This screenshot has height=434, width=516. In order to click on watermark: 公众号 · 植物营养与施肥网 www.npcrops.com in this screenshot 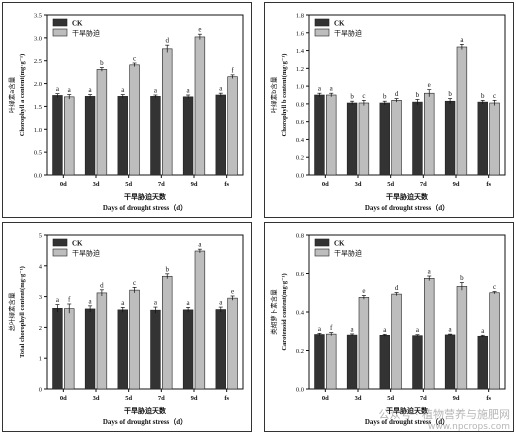, I will do `click(445, 419)`.